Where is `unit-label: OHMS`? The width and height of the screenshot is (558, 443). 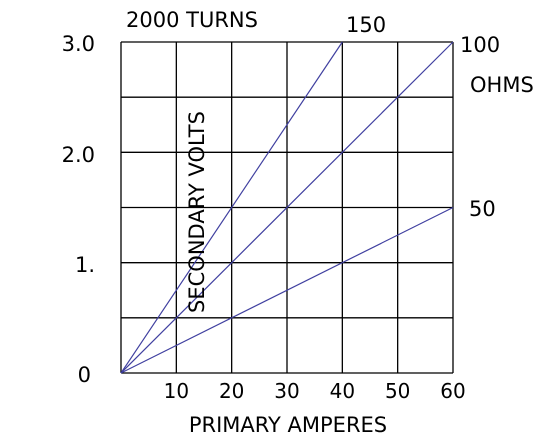
unit-label: OHMS is located at coordinates (502, 85).